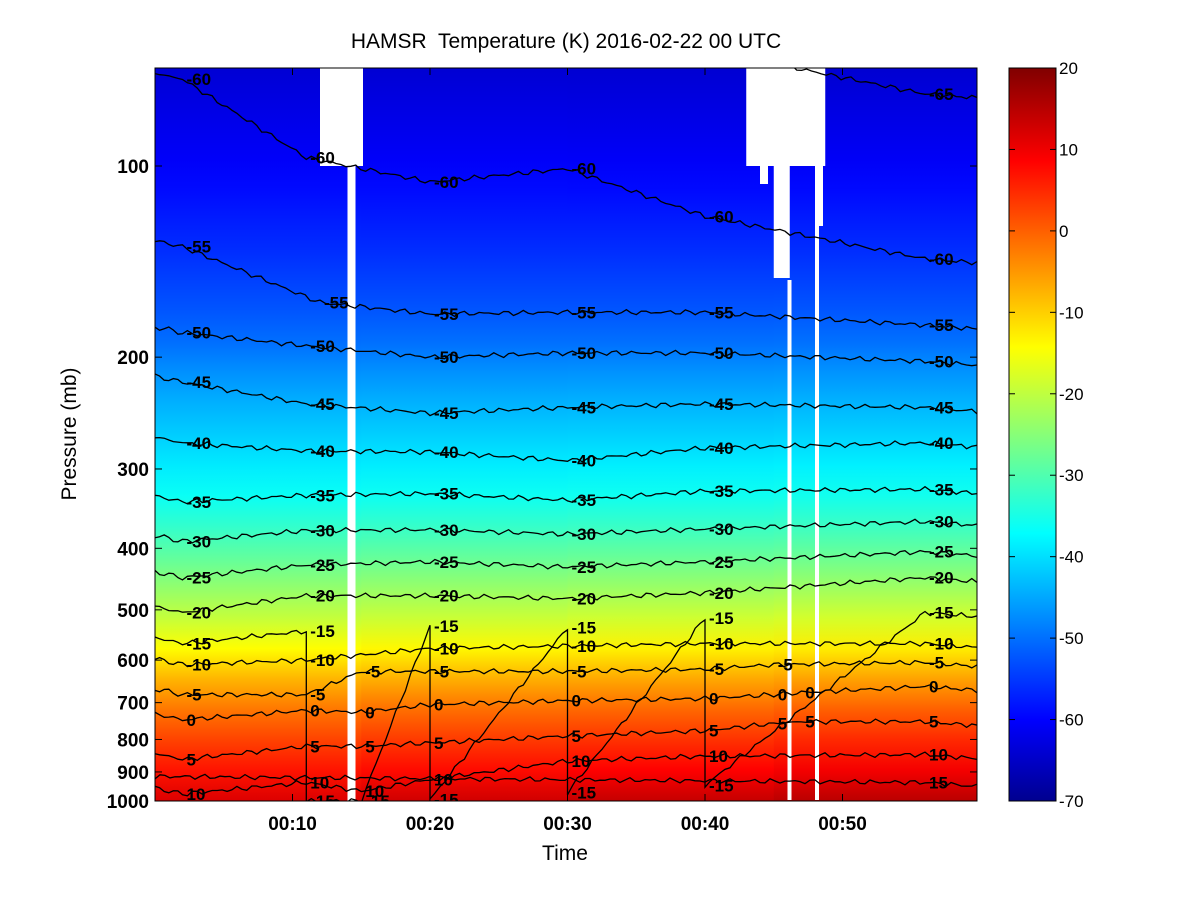 Image resolution: width=1200 pixels, height=900 pixels. What do you see at coordinates (133, 167) in the screenshot?
I see `y-tick-label: 100` at bounding box center [133, 167].